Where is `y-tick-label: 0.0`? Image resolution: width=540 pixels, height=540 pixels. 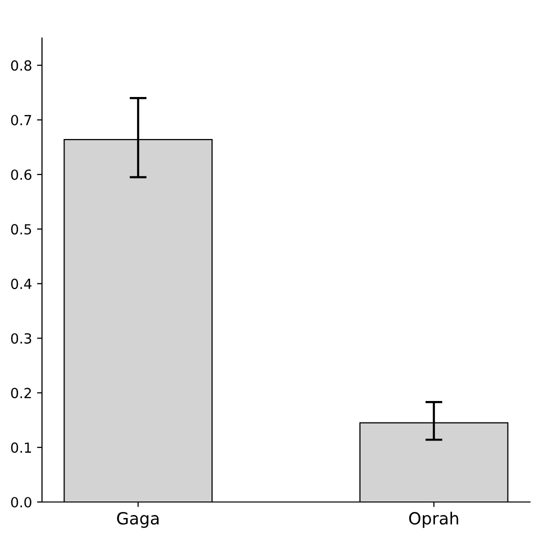
y-tick-label: 0.0 is located at coordinates (21, 502).